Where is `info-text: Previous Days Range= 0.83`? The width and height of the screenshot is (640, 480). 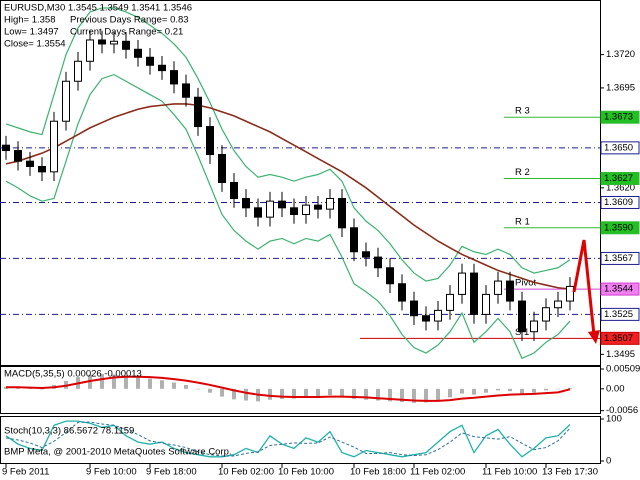 info-text: Previous Days Range= 0.83 is located at coordinates (129, 20).